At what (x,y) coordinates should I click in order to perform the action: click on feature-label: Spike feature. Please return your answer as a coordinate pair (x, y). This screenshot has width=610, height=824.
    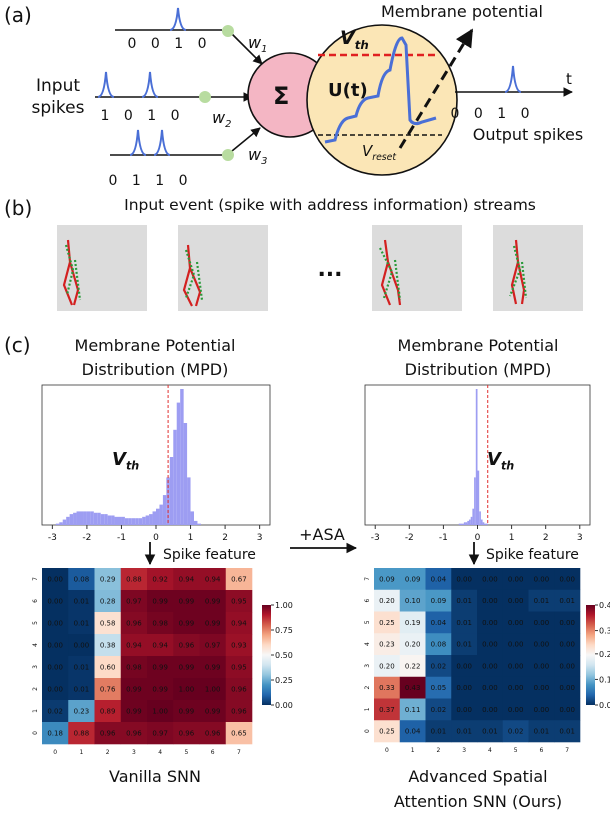
    Looking at the image, I should click on (532, 555).